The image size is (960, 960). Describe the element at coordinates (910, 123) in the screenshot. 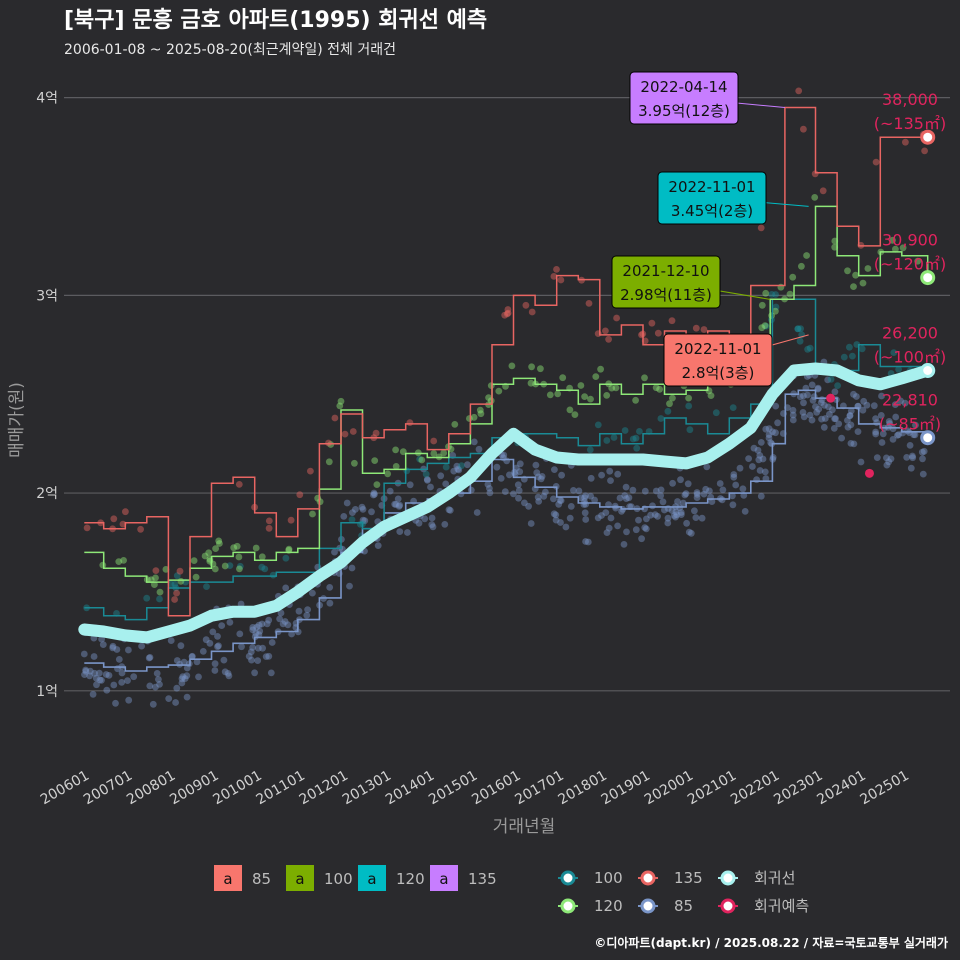

I see `end-label-area: (~135㎡)` at that location.